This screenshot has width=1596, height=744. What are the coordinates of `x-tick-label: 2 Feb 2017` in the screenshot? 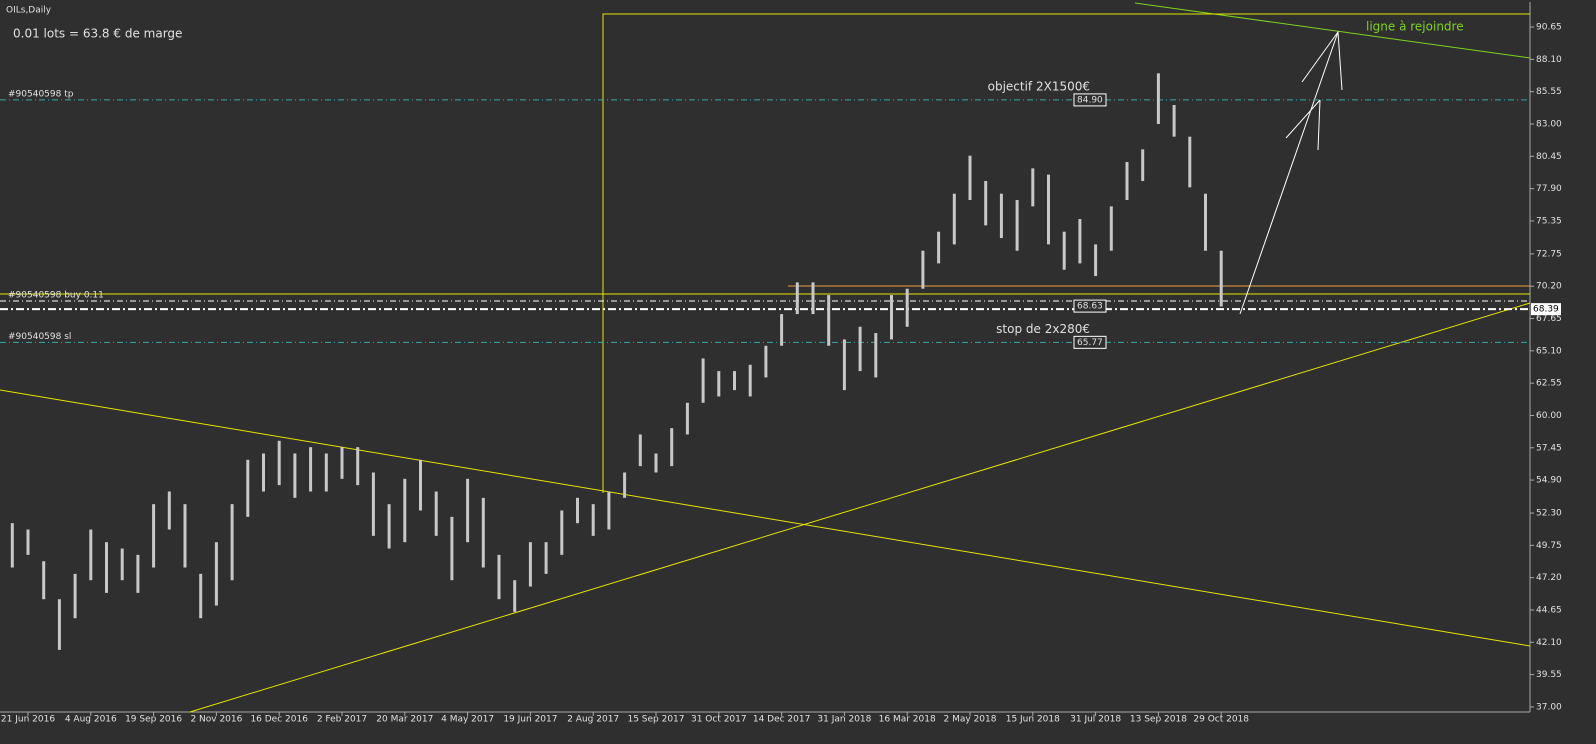 It's located at (342, 720).